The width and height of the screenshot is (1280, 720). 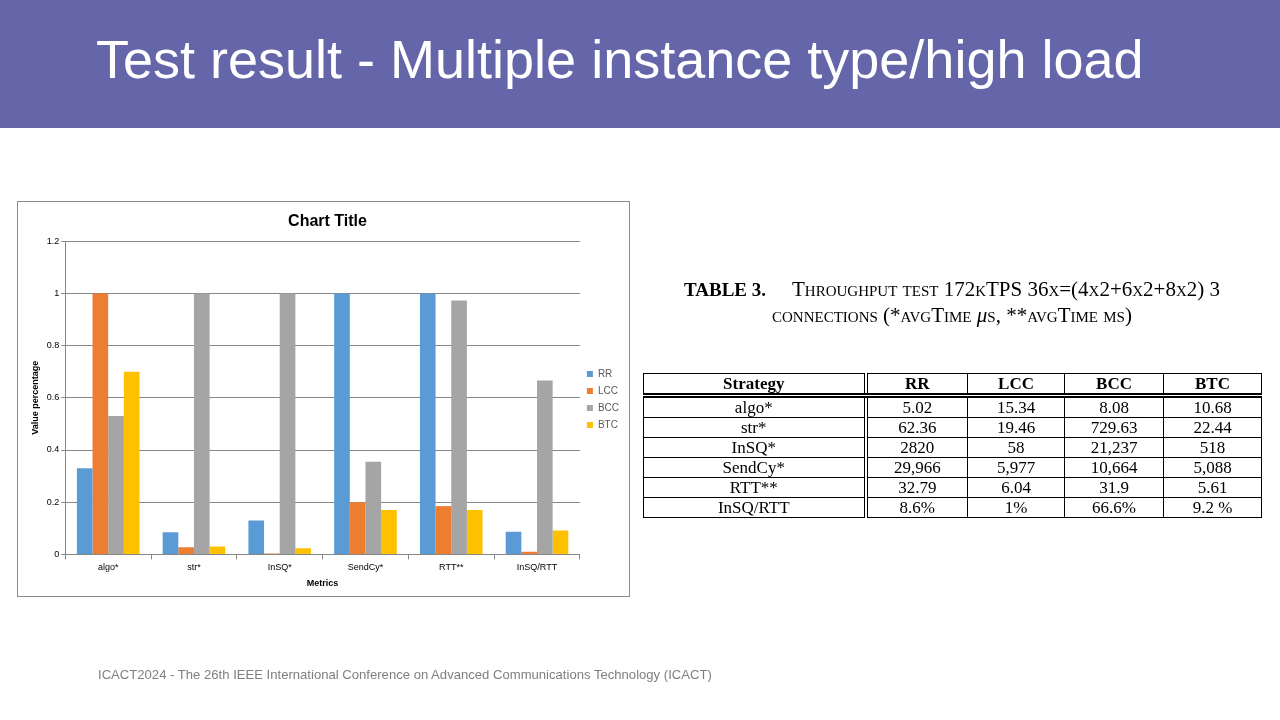 What do you see at coordinates (53, 345) in the screenshot?
I see `y-tick-label: 0.8` at bounding box center [53, 345].